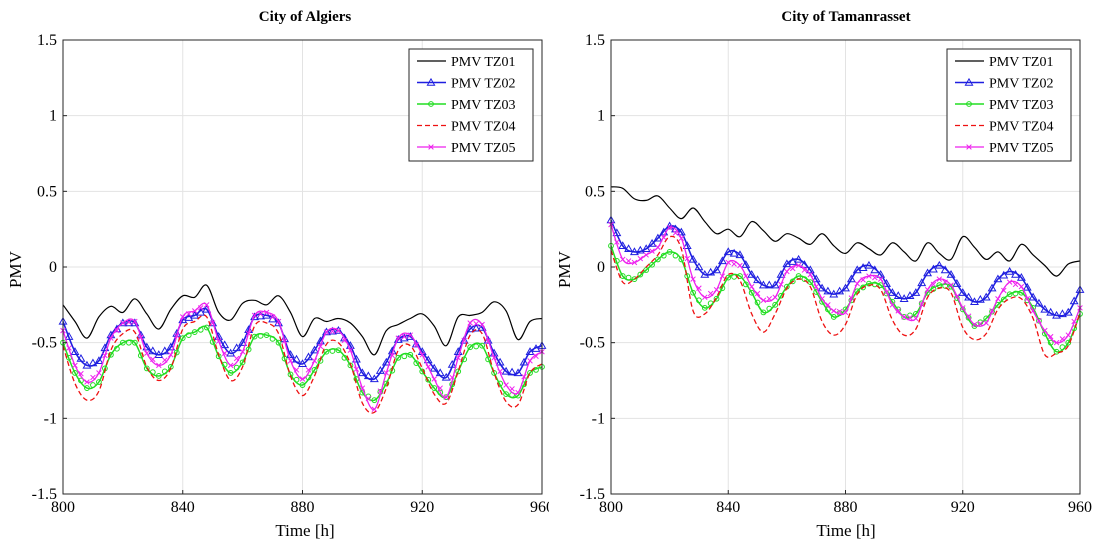 Image resolution: width=1098 pixels, height=546 pixels. What do you see at coordinates (305, 17) in the screenshot?
I see `chart-title: City of Algiers` at bounding box center [305, 17].